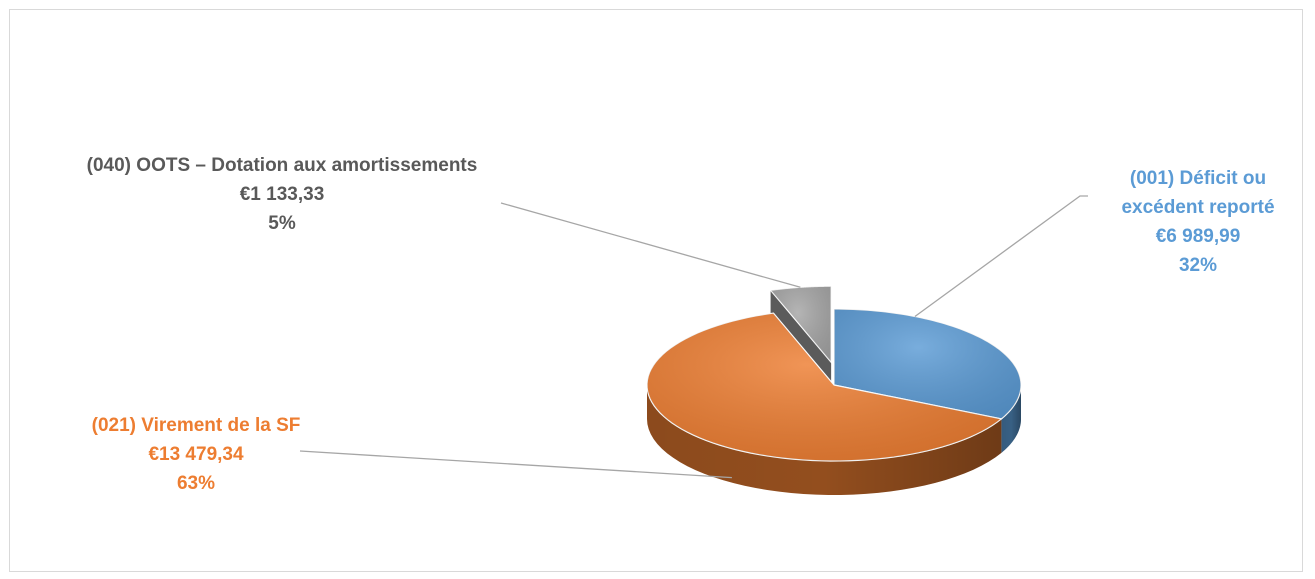  What do you see at coordinates (196, 425) in the screenshot?
I see `data-label-021-line-1: (021) Virement de la SF` at bounding box center [196, 425].